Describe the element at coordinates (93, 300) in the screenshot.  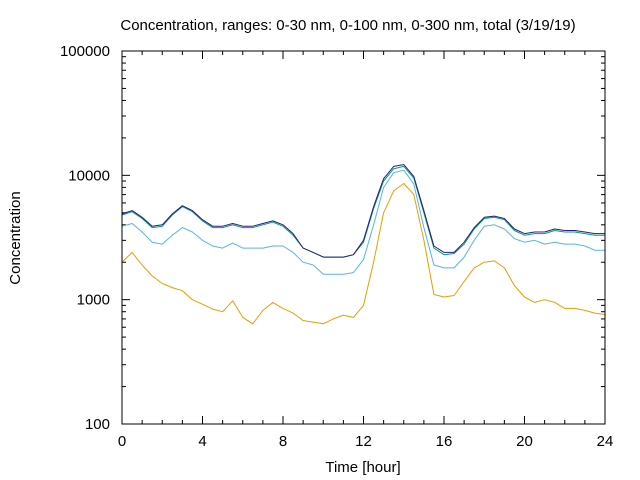
I see `y-tick-label: 1000` at that location.